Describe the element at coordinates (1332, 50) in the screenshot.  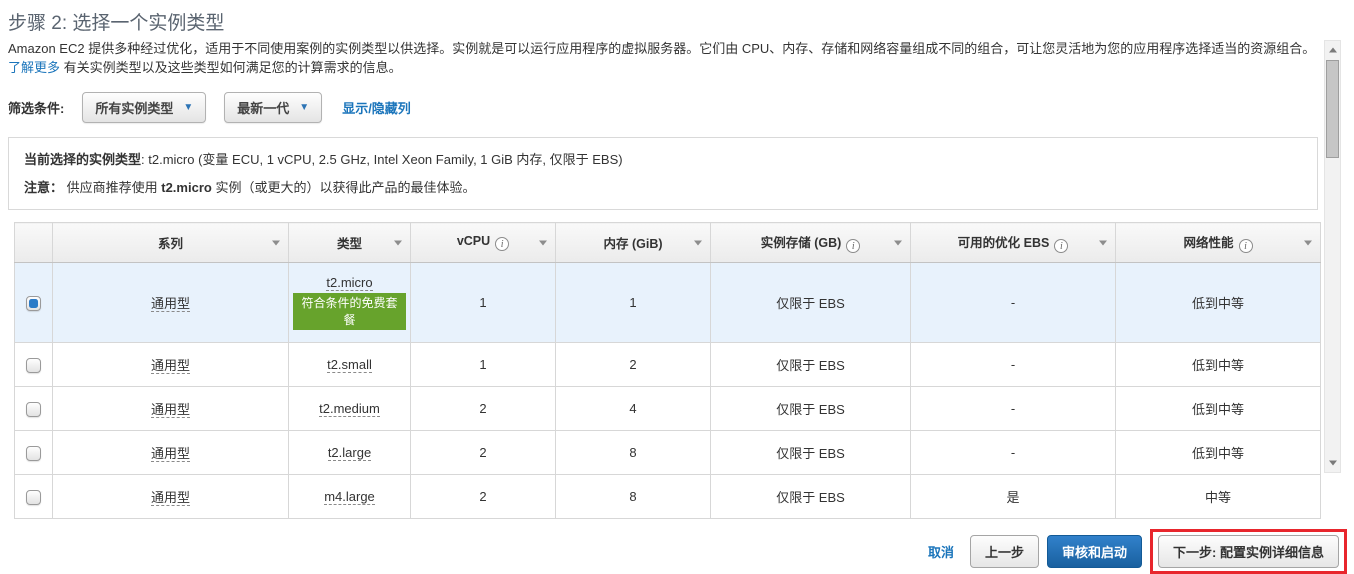
I see `scroll-up-icon` at that location.